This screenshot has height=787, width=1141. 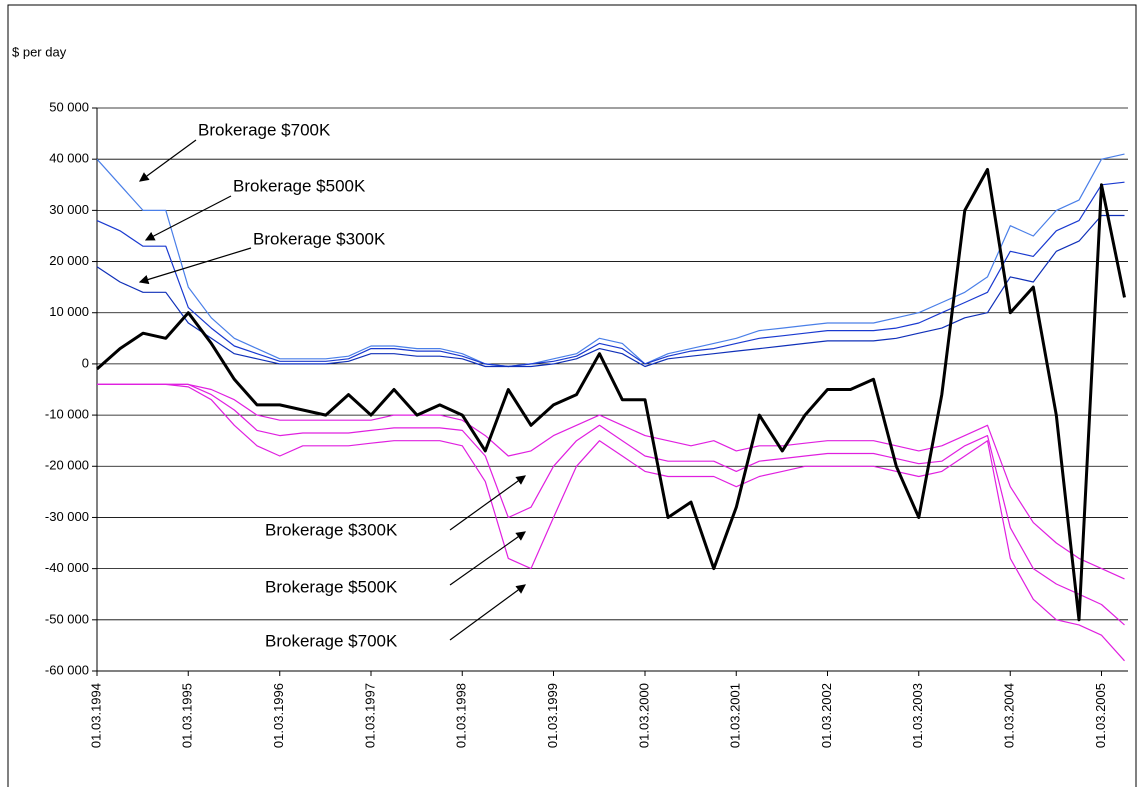 What do you see at coordinates (69, 311) in the screenshot?
I see `y-tick-label: 10 000` at bounding box center [69, 311].